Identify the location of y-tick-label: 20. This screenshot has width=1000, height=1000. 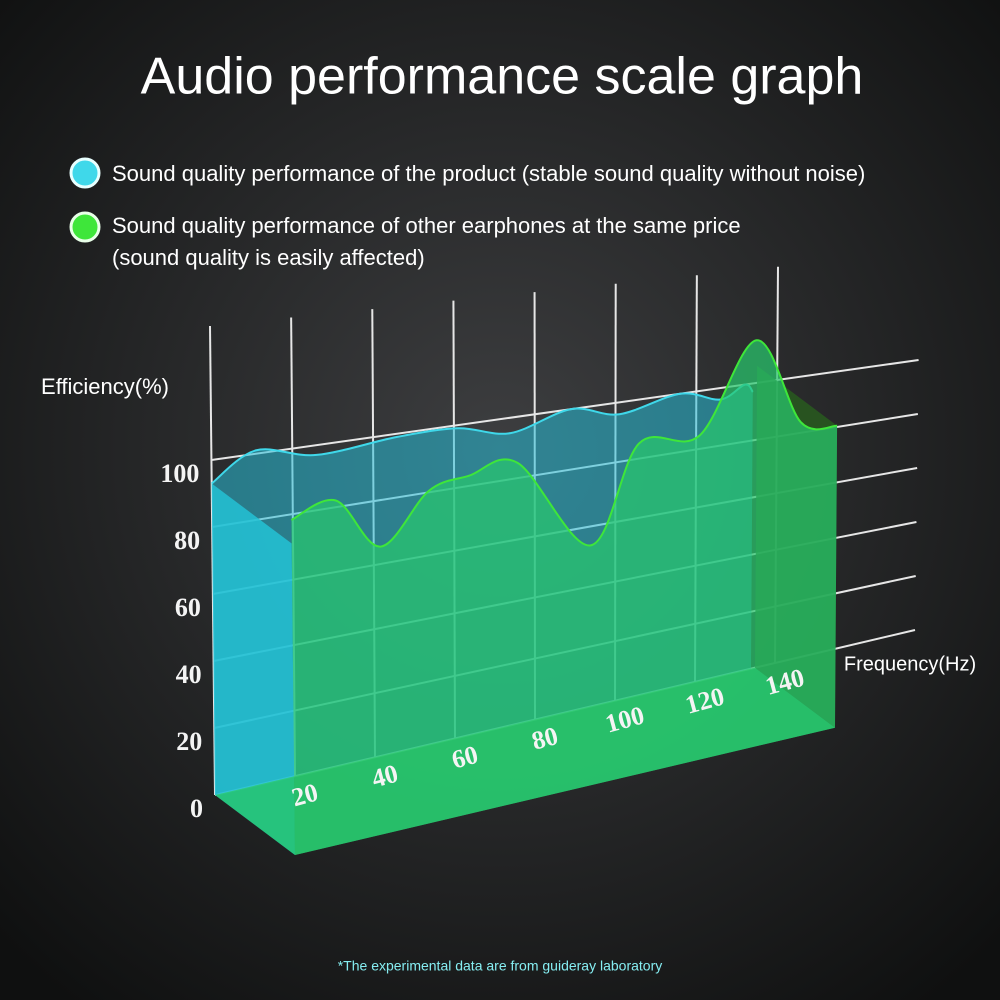
(189, 741).